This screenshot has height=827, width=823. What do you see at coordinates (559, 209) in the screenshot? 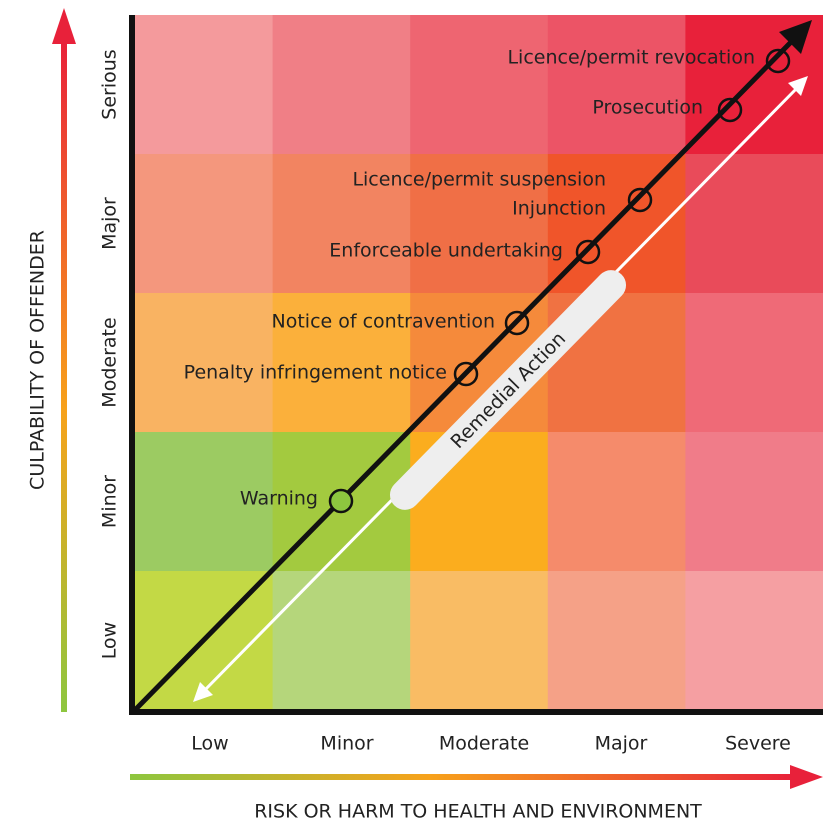
I see `action-label: Injunction` at bounding box center [559, 209].